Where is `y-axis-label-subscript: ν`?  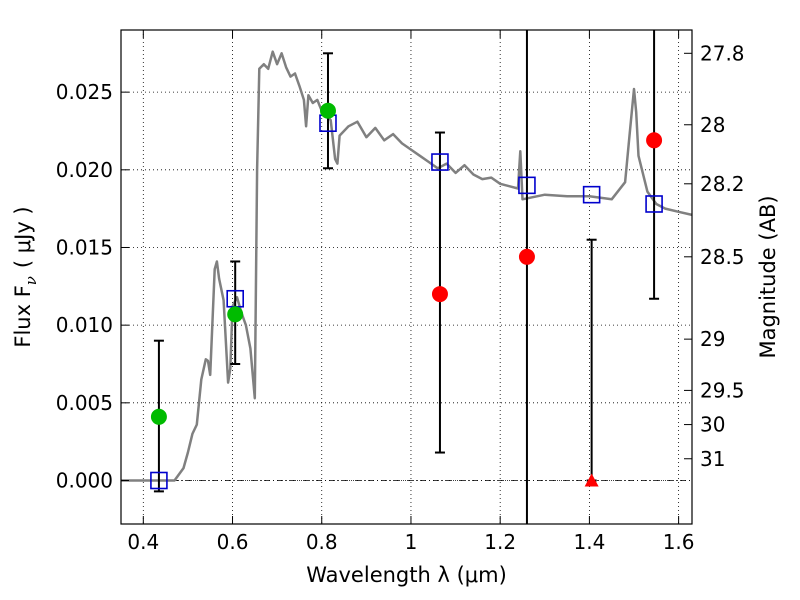 y-axis-label-subscript: ν is located at coordinates (31, 280).